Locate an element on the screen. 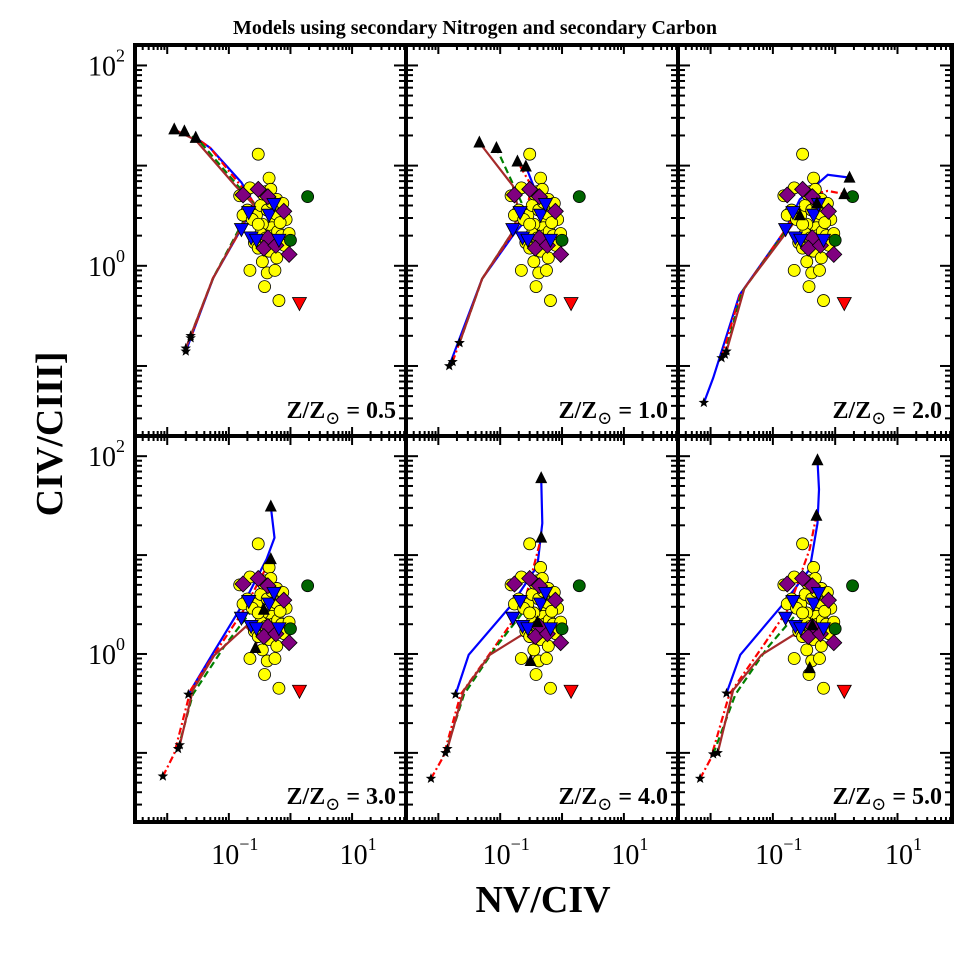 Image resolution: width=969 pixels, height=974 pixels. x-tick-label: 10⁻¹ is located at coordinates (778, 852).